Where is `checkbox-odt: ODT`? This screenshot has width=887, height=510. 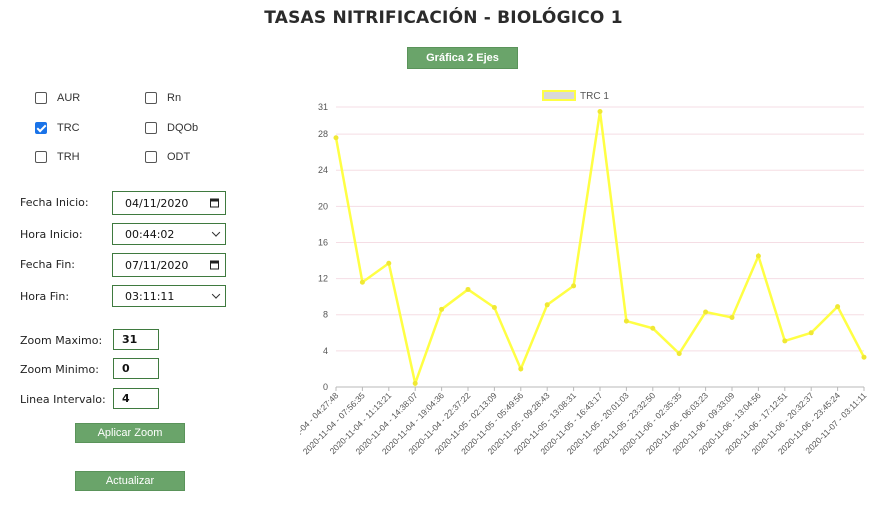
checkbox-odt: ODT is located at coordinates (167, 157).